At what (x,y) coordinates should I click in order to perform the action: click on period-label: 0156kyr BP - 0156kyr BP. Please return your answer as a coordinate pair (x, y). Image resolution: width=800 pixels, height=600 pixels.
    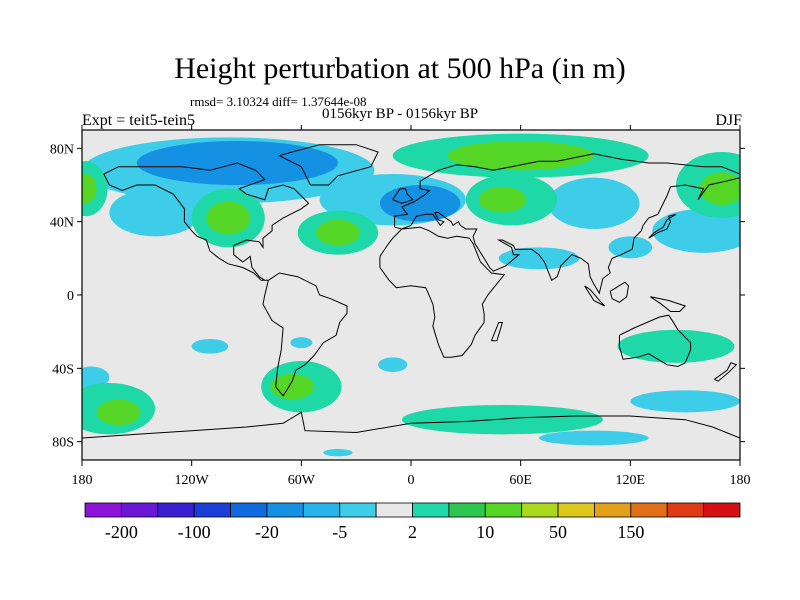
    Looking at the image, I should click on (400, 114).